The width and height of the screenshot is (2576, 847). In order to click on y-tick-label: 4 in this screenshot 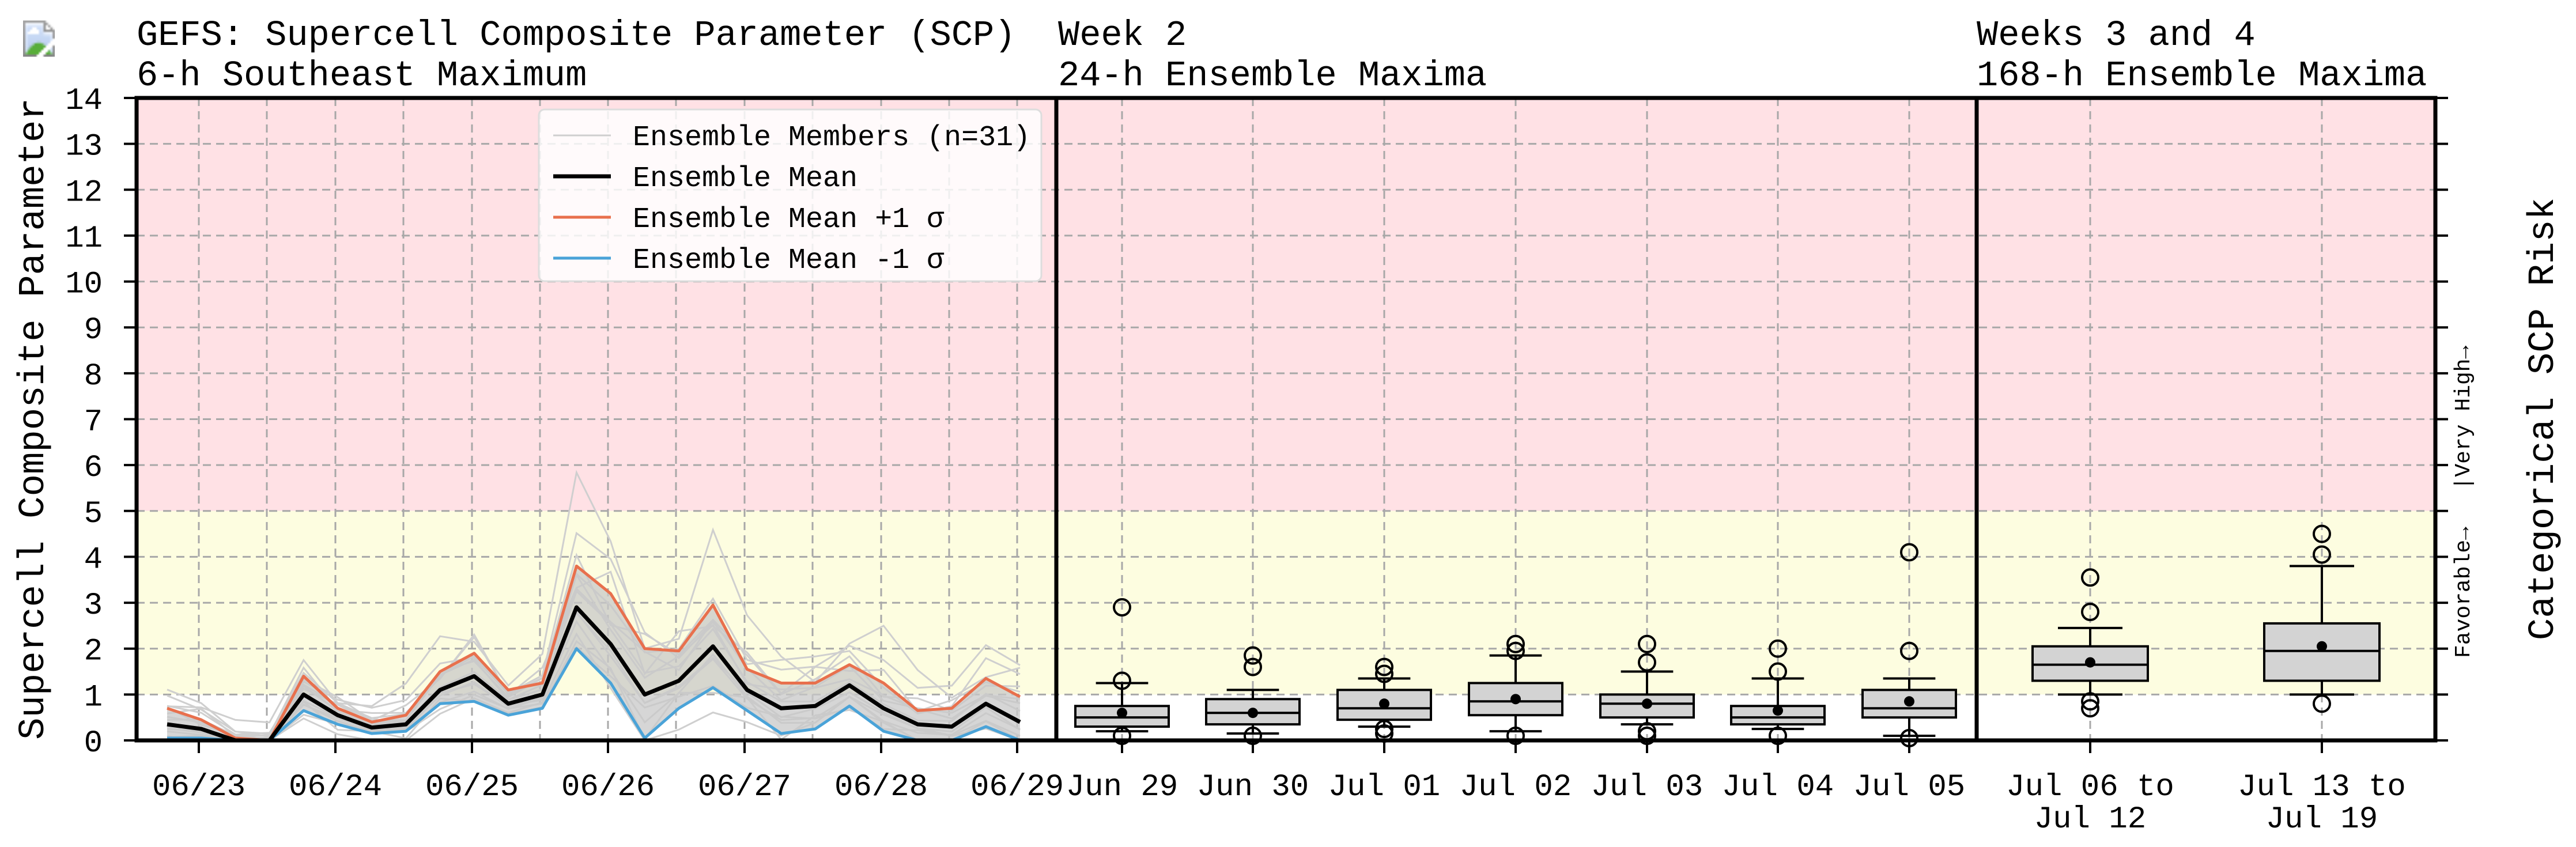, I will do `click(94, 559)`.